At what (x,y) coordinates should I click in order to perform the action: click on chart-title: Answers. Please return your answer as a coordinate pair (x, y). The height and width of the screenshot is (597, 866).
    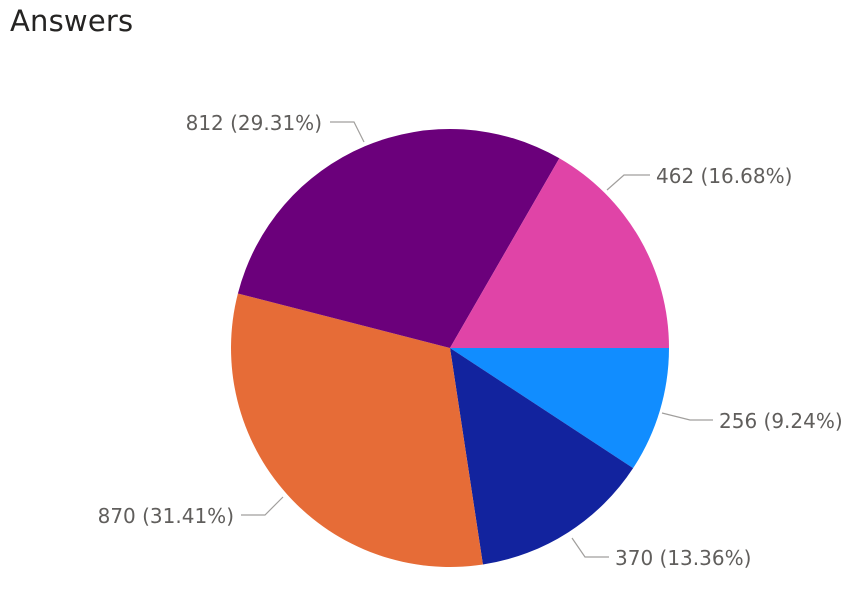
    Looking at the image, I should click on (72, 21).